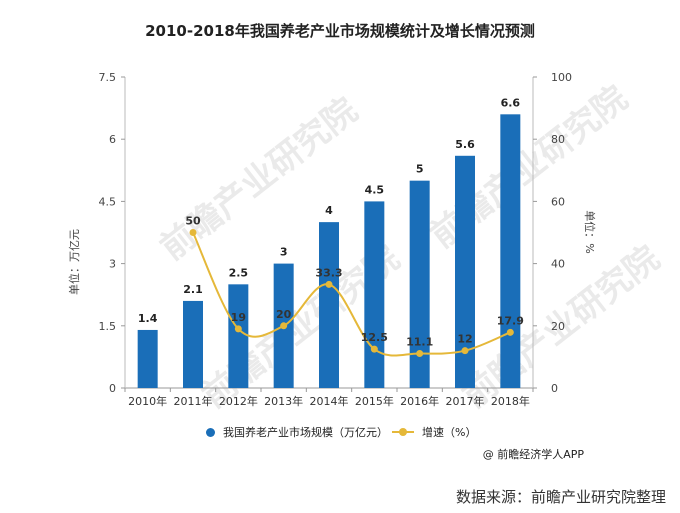 This screenshot has width=680, height=513. Describe the element at coordinates (148, 318) in the screenshot. I see `bar-value-label: 1.4` at that location.